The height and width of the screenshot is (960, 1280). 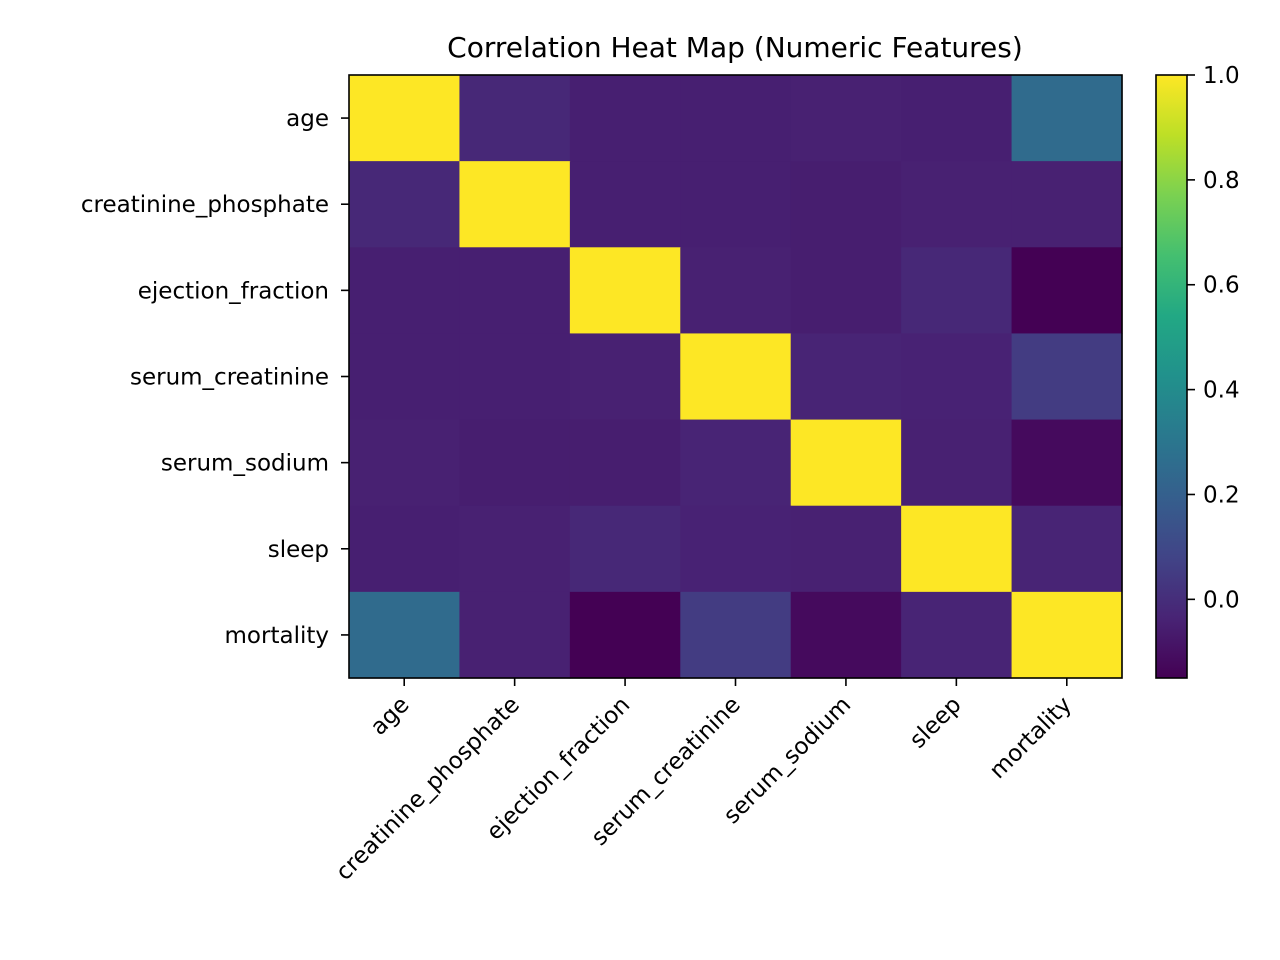 I want to click on colorbar, so click(x=1171, y=376).